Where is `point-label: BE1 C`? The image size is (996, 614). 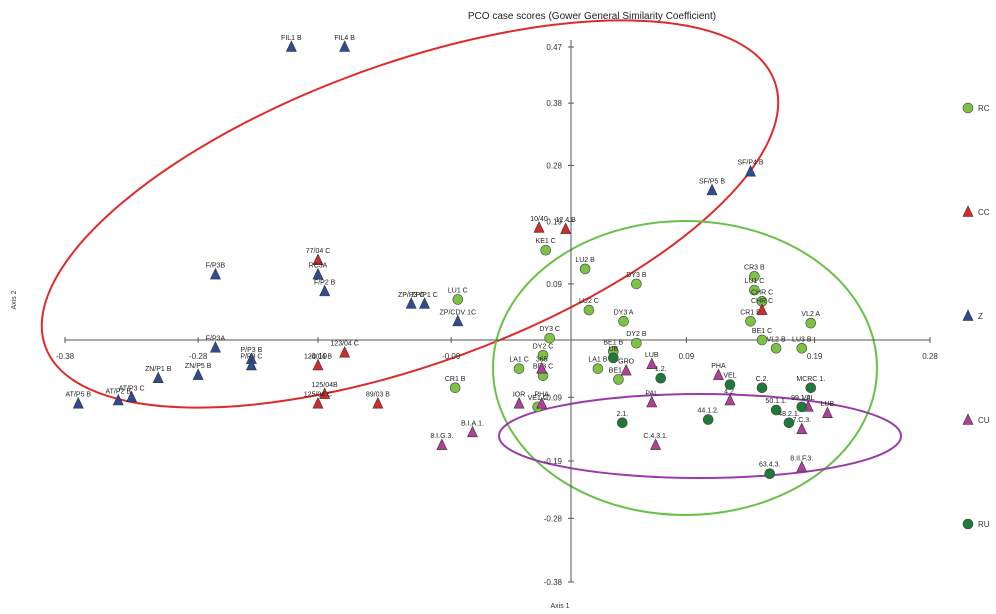
point-label: BE1 C is located at coordinates (762, 331).